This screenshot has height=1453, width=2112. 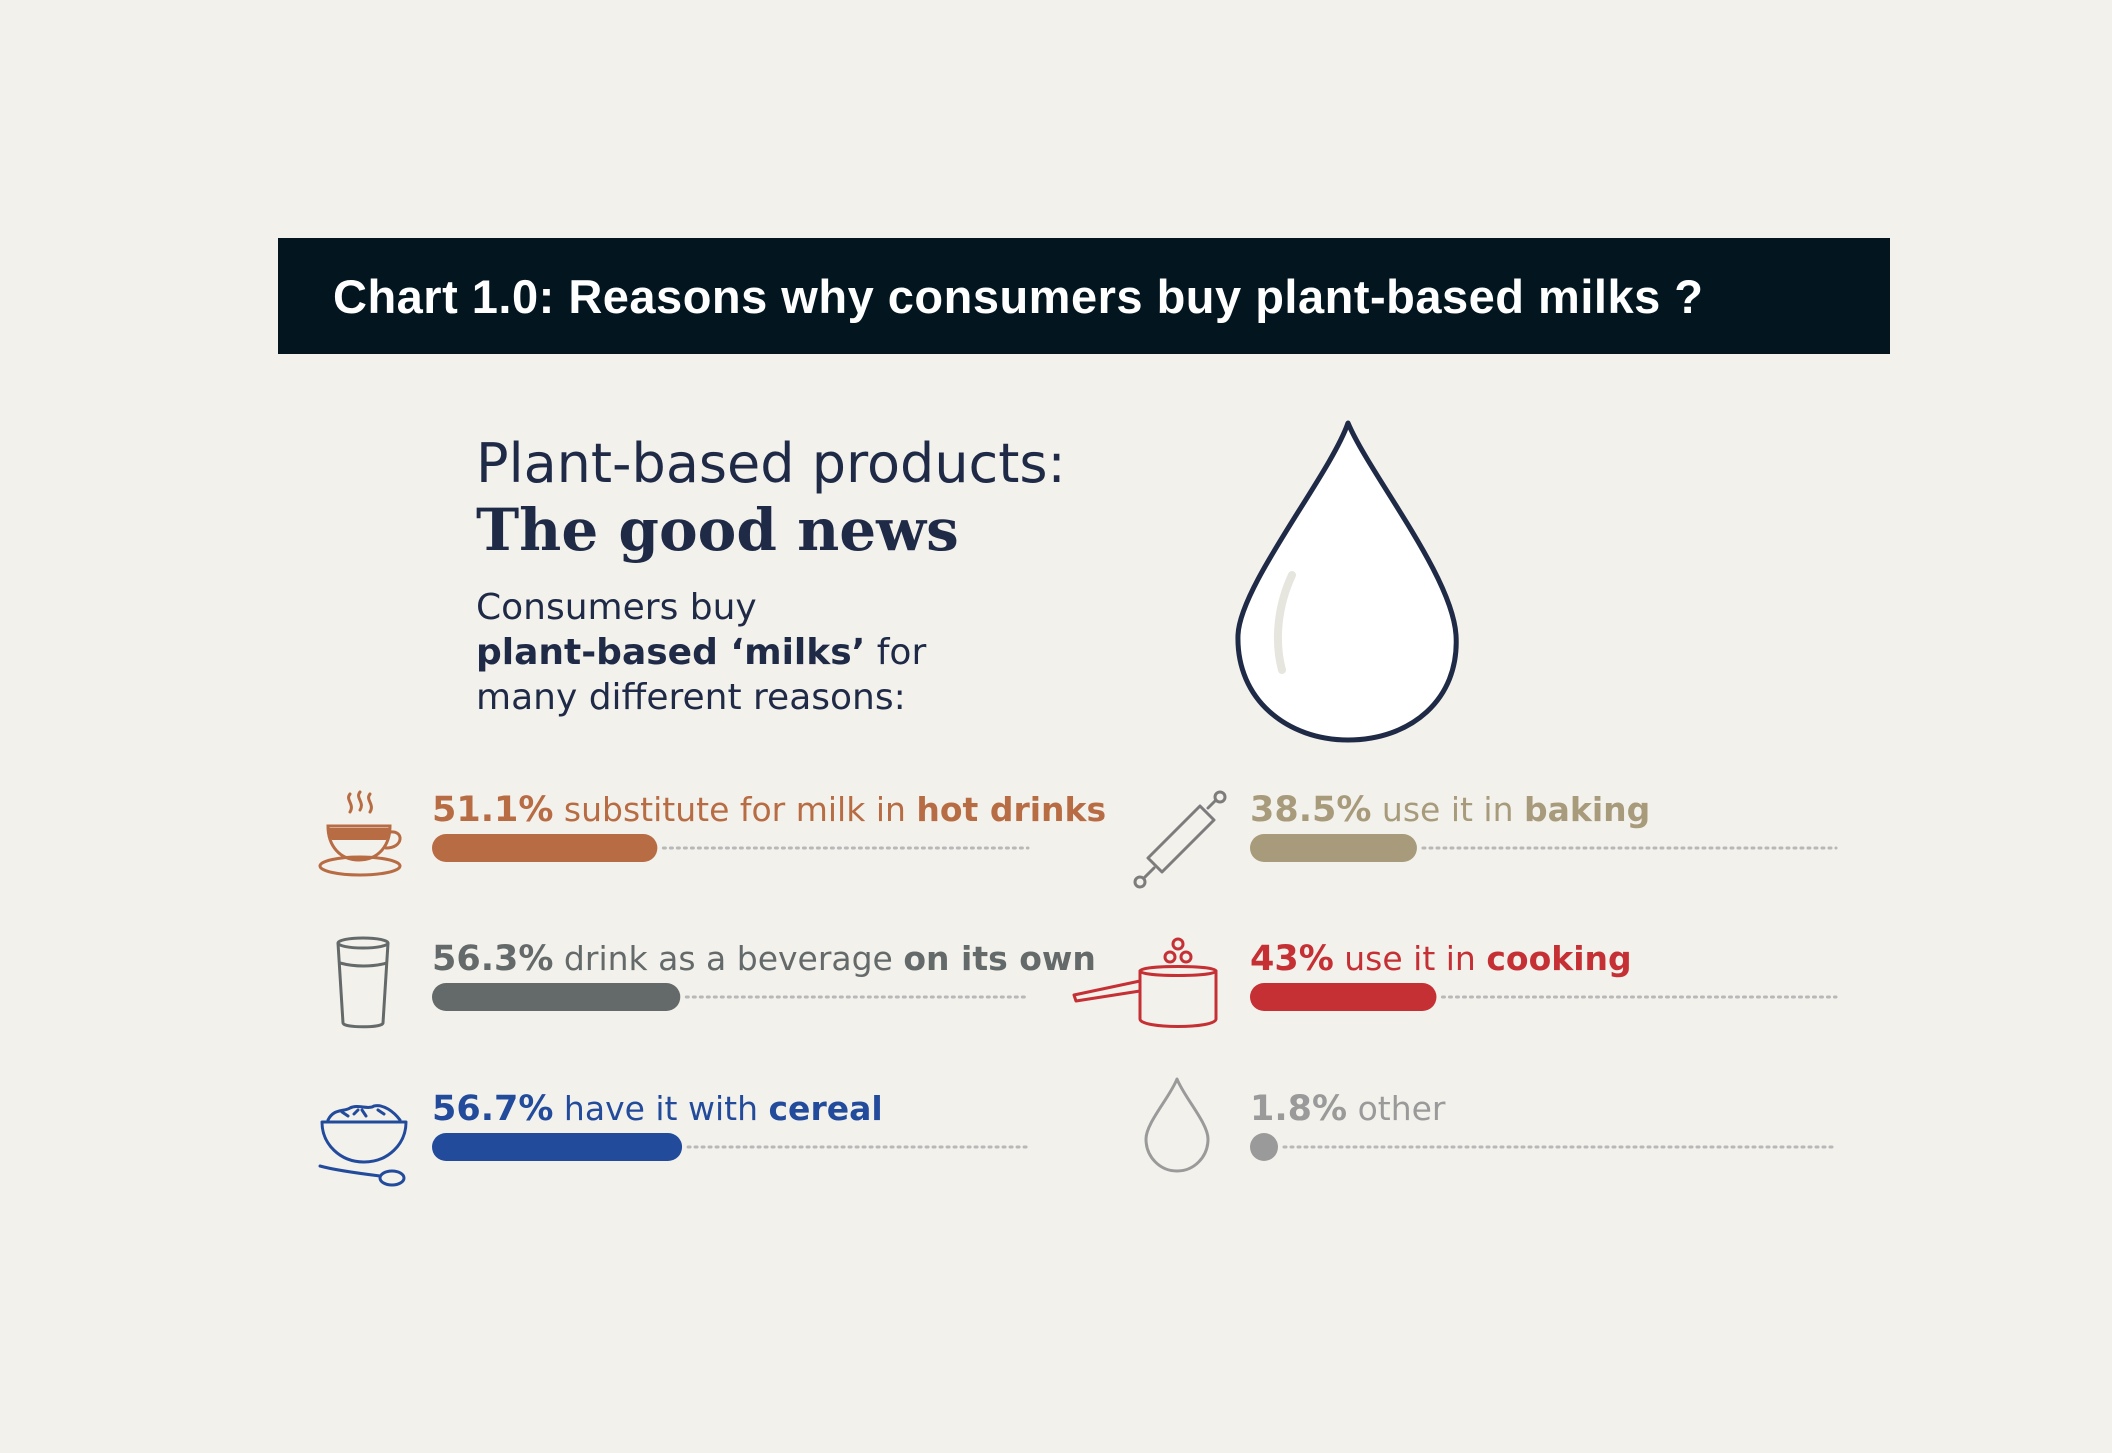 I want to click on hot-drink-cup-icon, so click(x=360, y=833).